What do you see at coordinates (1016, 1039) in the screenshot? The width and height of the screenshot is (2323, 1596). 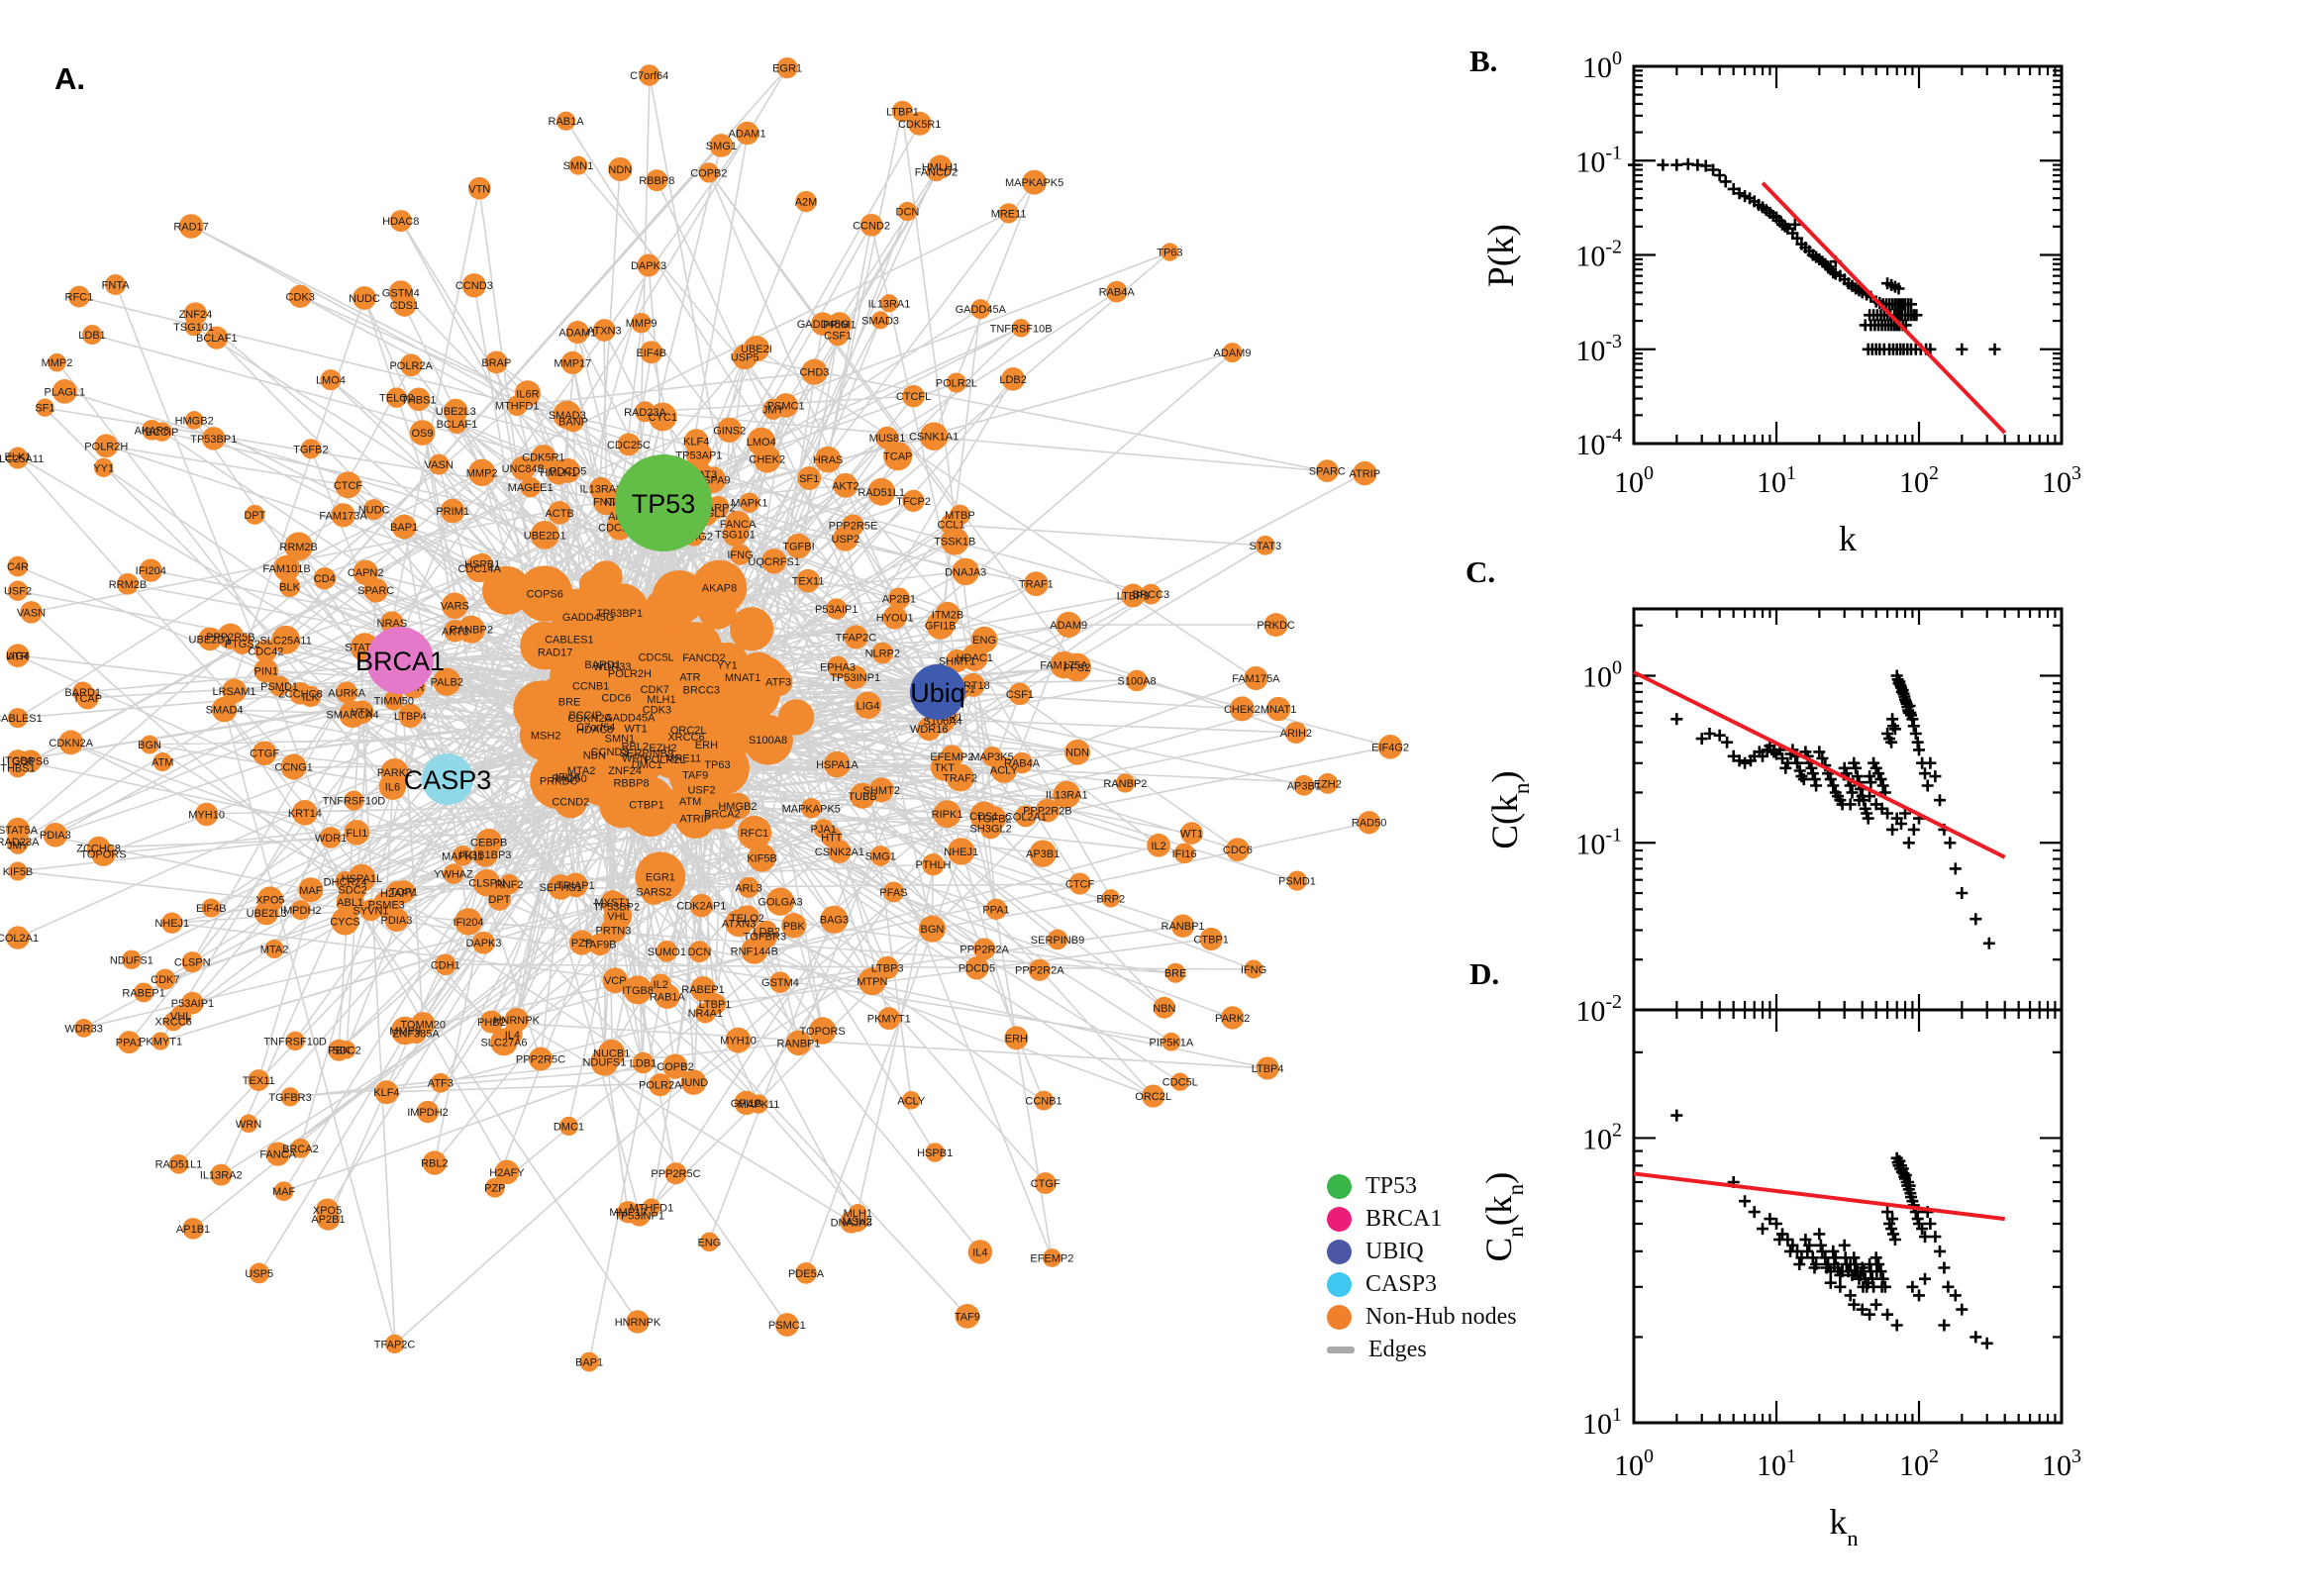 I see `svg-text: ERH` at bounding box center [1016, 1039].